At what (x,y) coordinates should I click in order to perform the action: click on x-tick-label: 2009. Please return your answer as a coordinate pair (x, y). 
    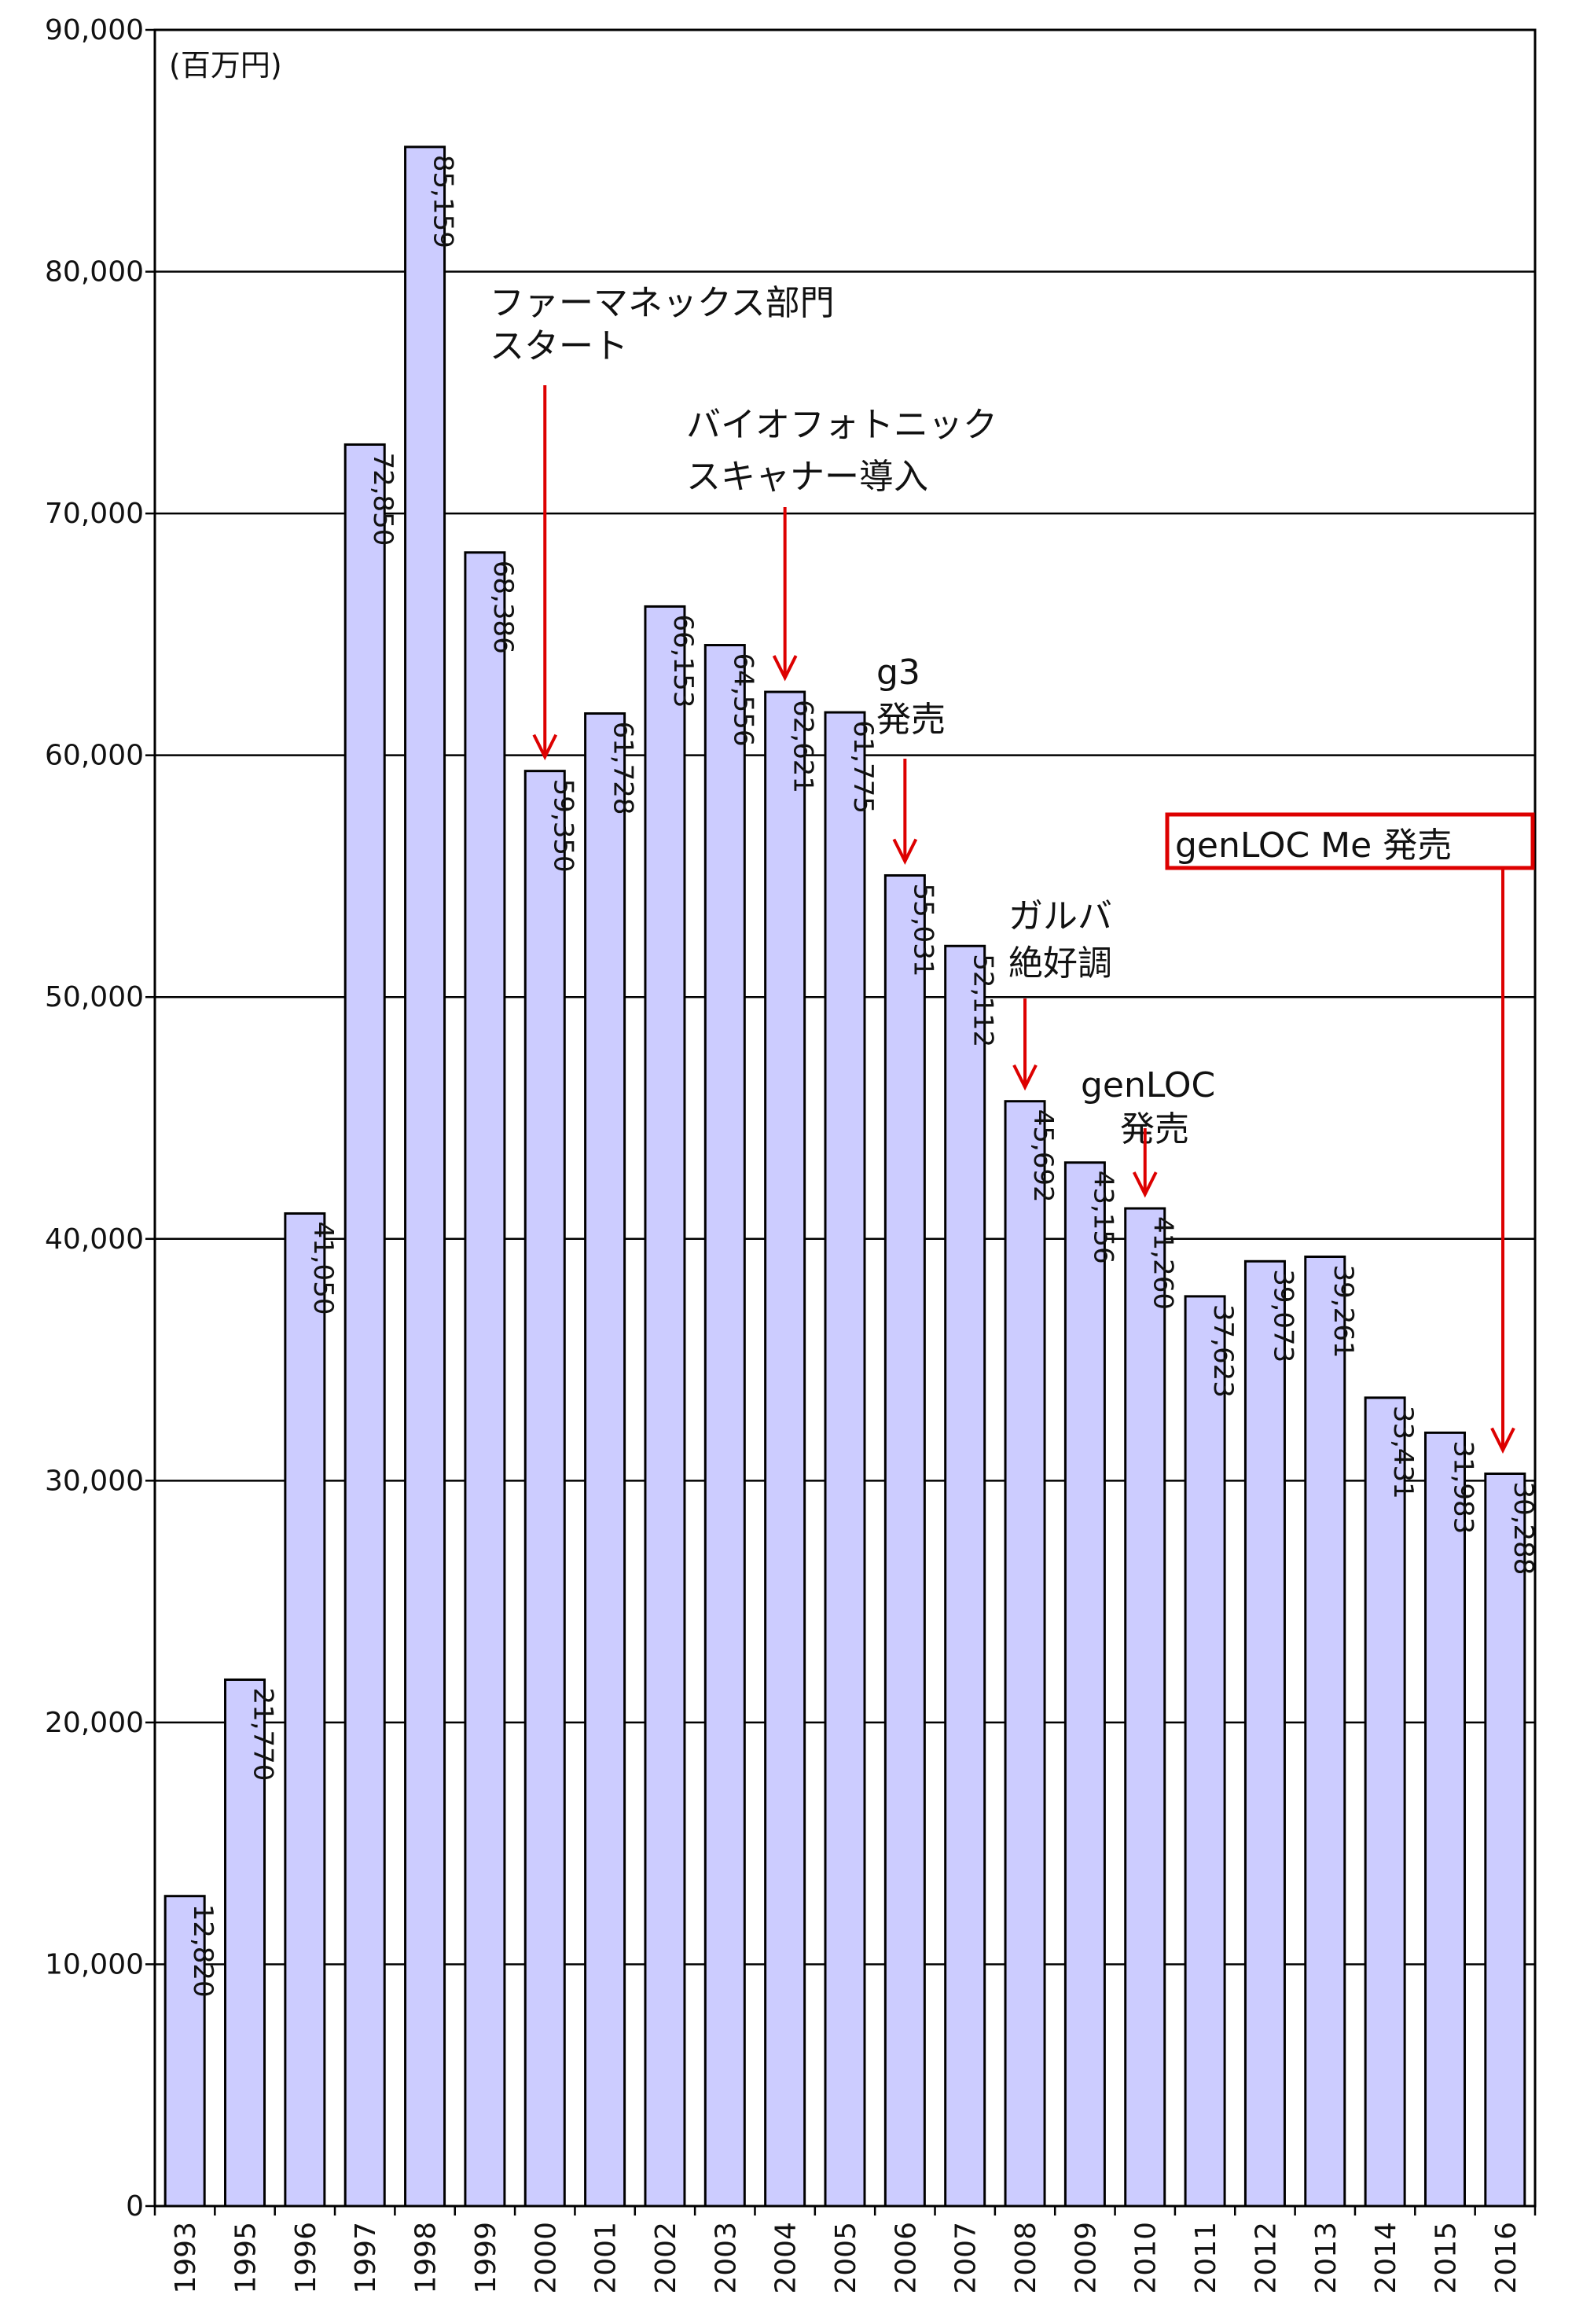
    Looking at the image, I should click on (1086, 2258).